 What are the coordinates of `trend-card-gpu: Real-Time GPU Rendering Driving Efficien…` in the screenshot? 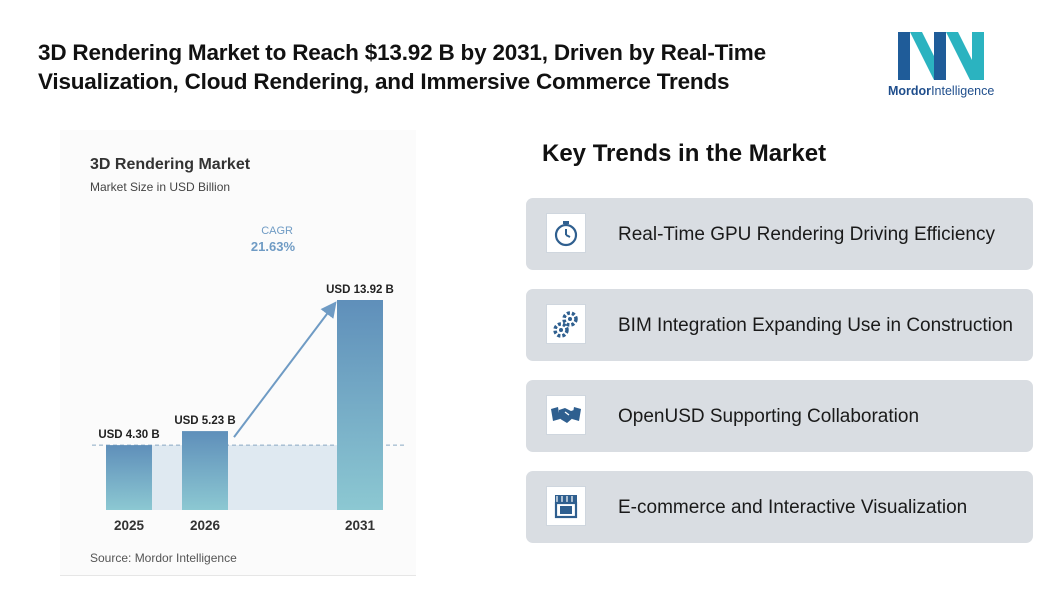 It's located at (779, 234).